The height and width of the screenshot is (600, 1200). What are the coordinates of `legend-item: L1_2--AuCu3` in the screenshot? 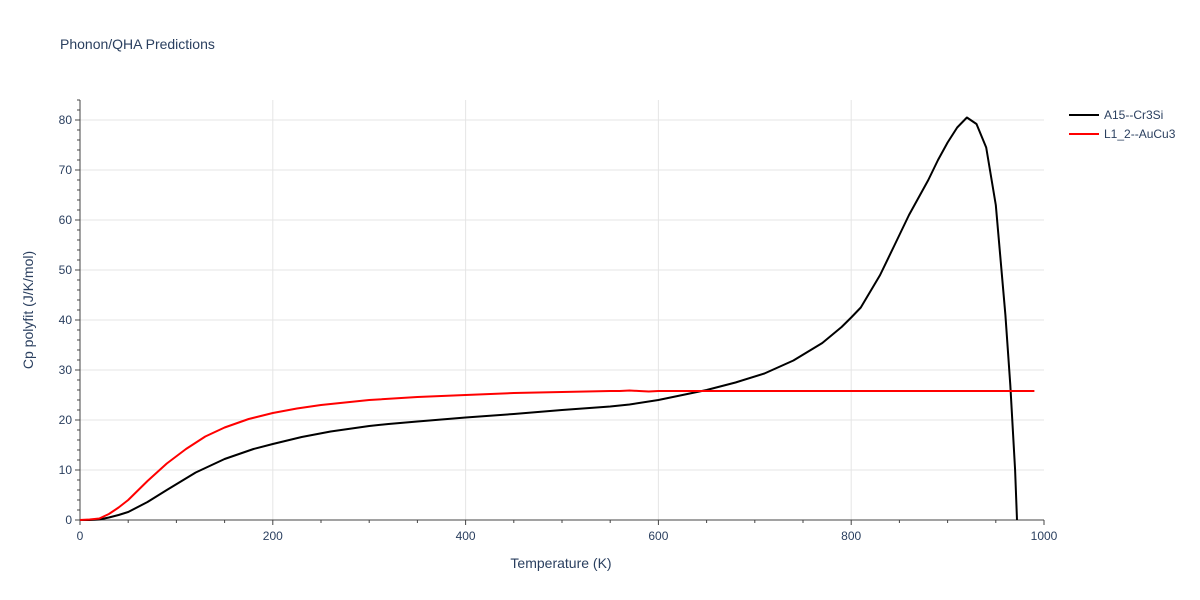 It's located at (1122, 134).